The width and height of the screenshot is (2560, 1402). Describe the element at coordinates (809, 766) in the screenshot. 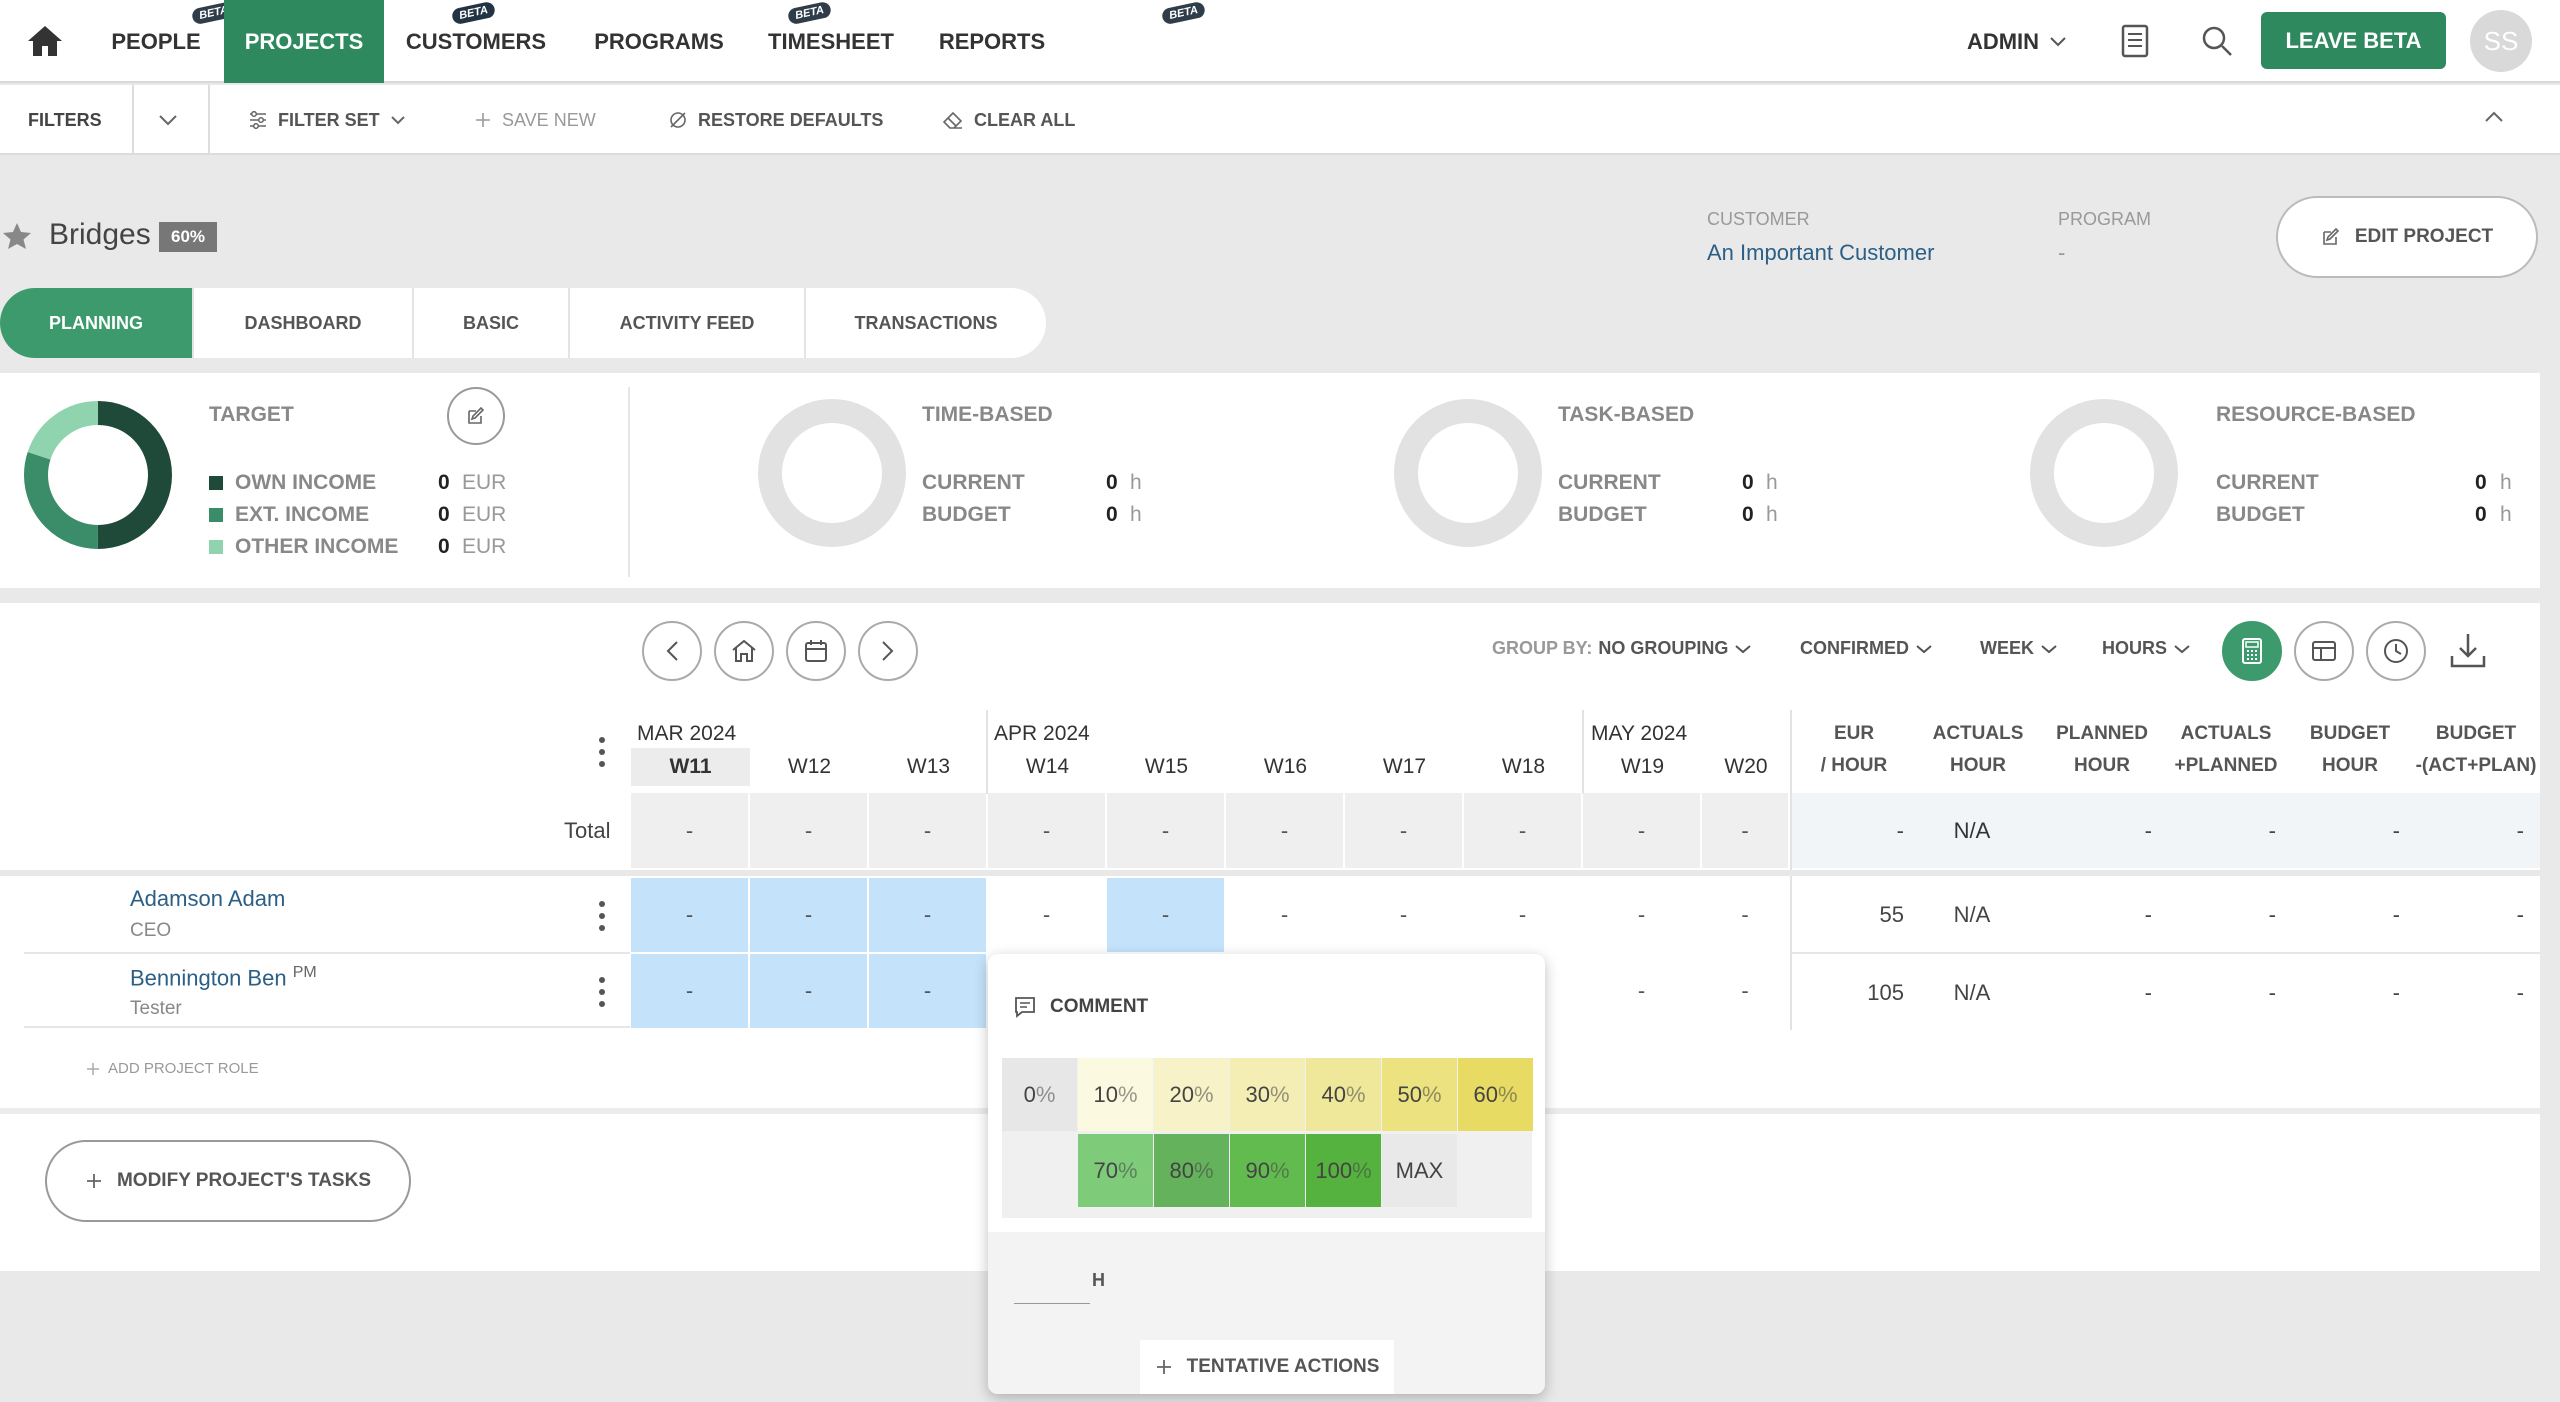

I see `week-header: W12` at that location.